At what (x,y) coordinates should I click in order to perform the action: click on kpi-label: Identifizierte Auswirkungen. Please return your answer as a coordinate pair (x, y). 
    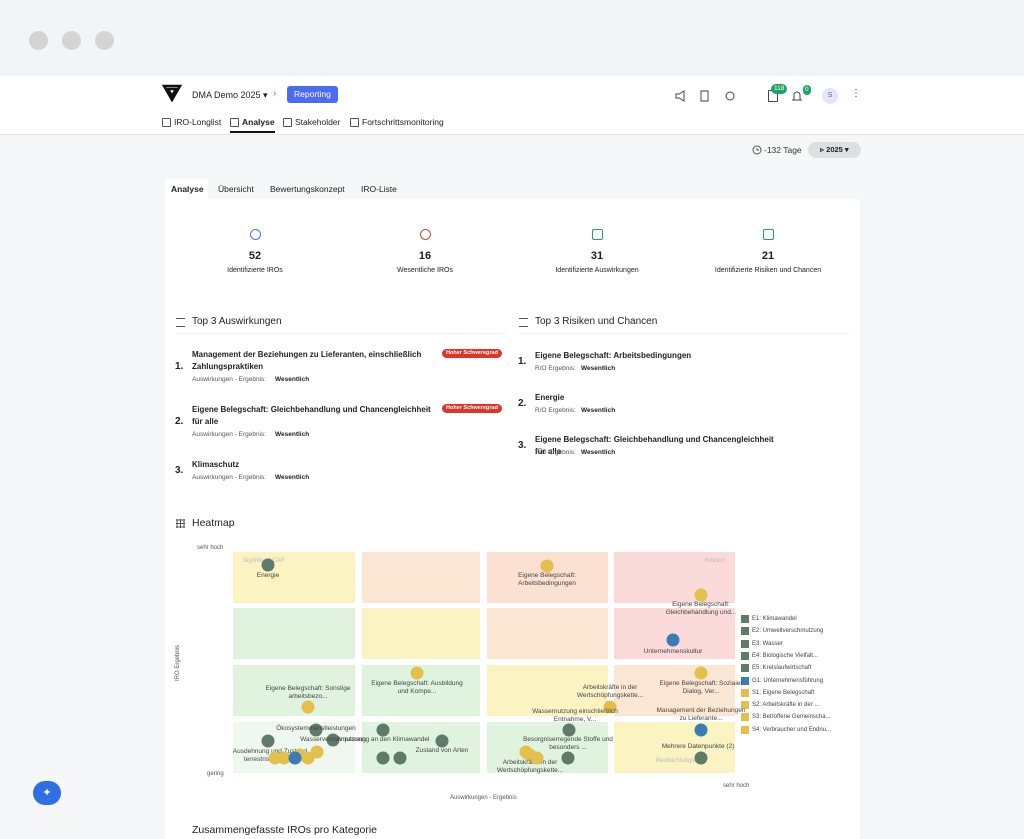
    Looking at the image, I should click on (597, 270).